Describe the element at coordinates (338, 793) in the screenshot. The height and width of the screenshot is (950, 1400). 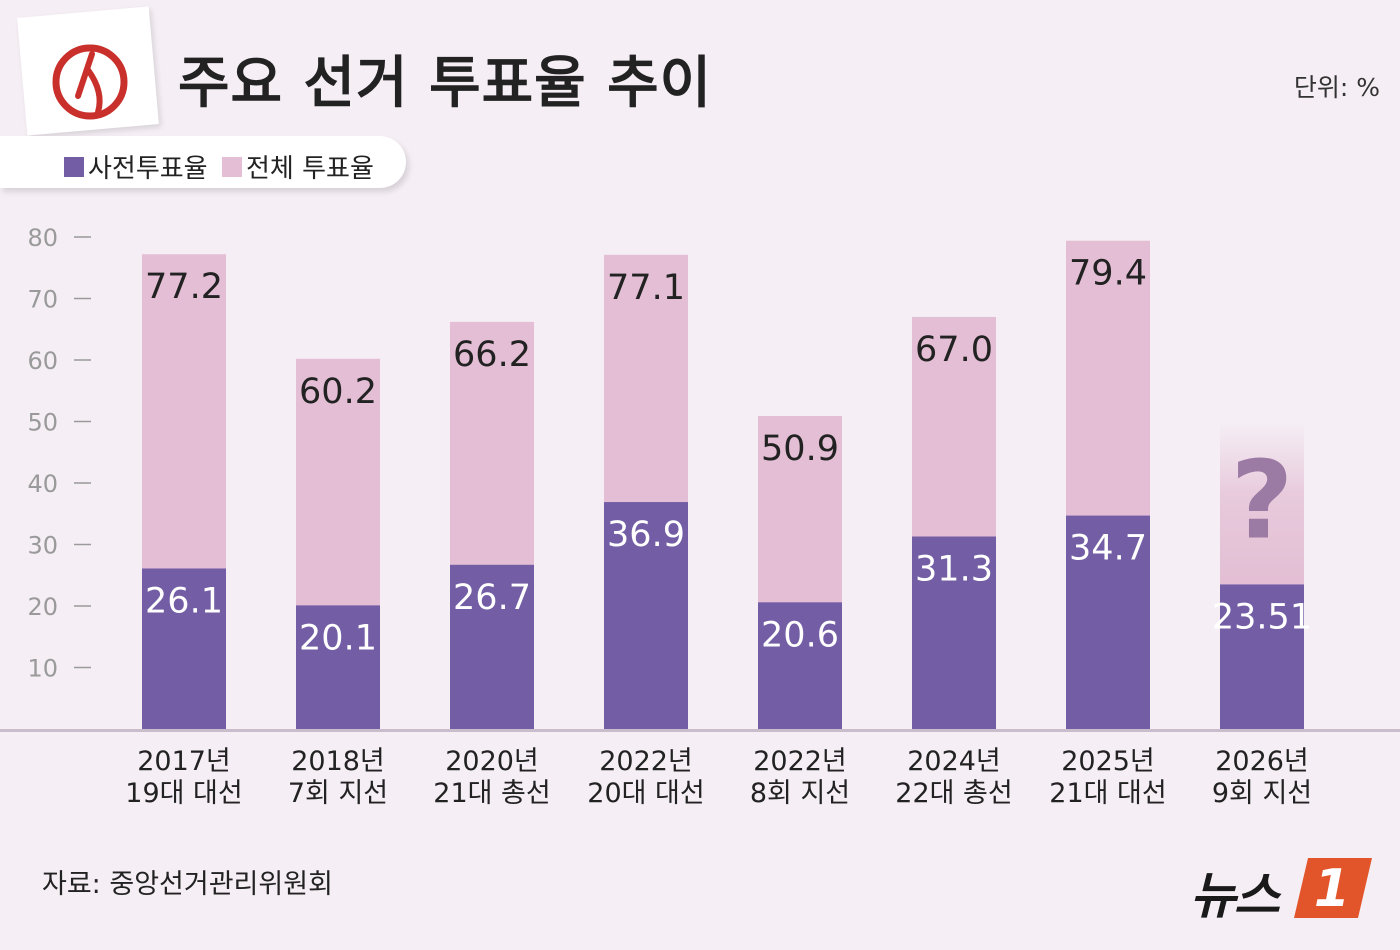
I see `x-tick-label-election: 7회 지선` at that location.